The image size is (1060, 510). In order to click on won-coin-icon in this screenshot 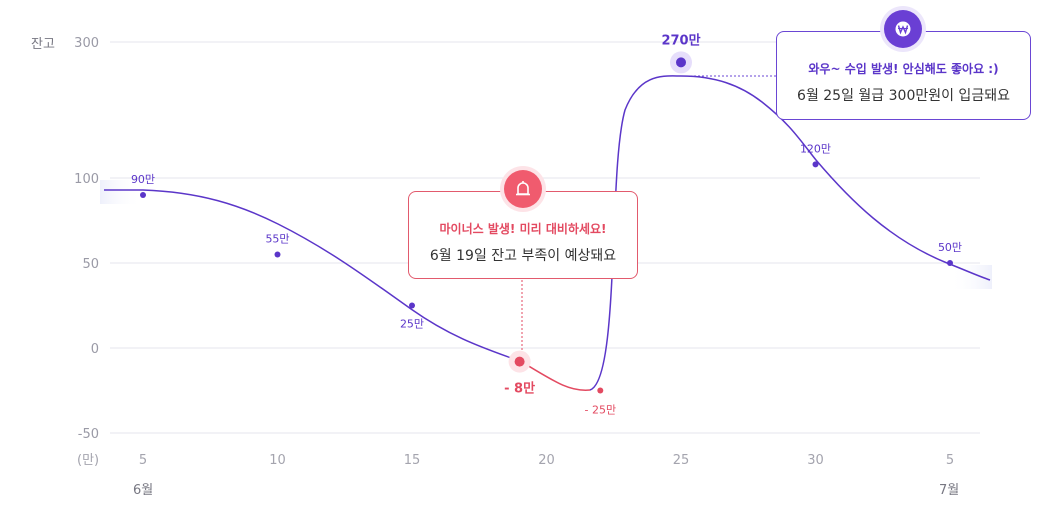, I will do `click(903, 29)`.